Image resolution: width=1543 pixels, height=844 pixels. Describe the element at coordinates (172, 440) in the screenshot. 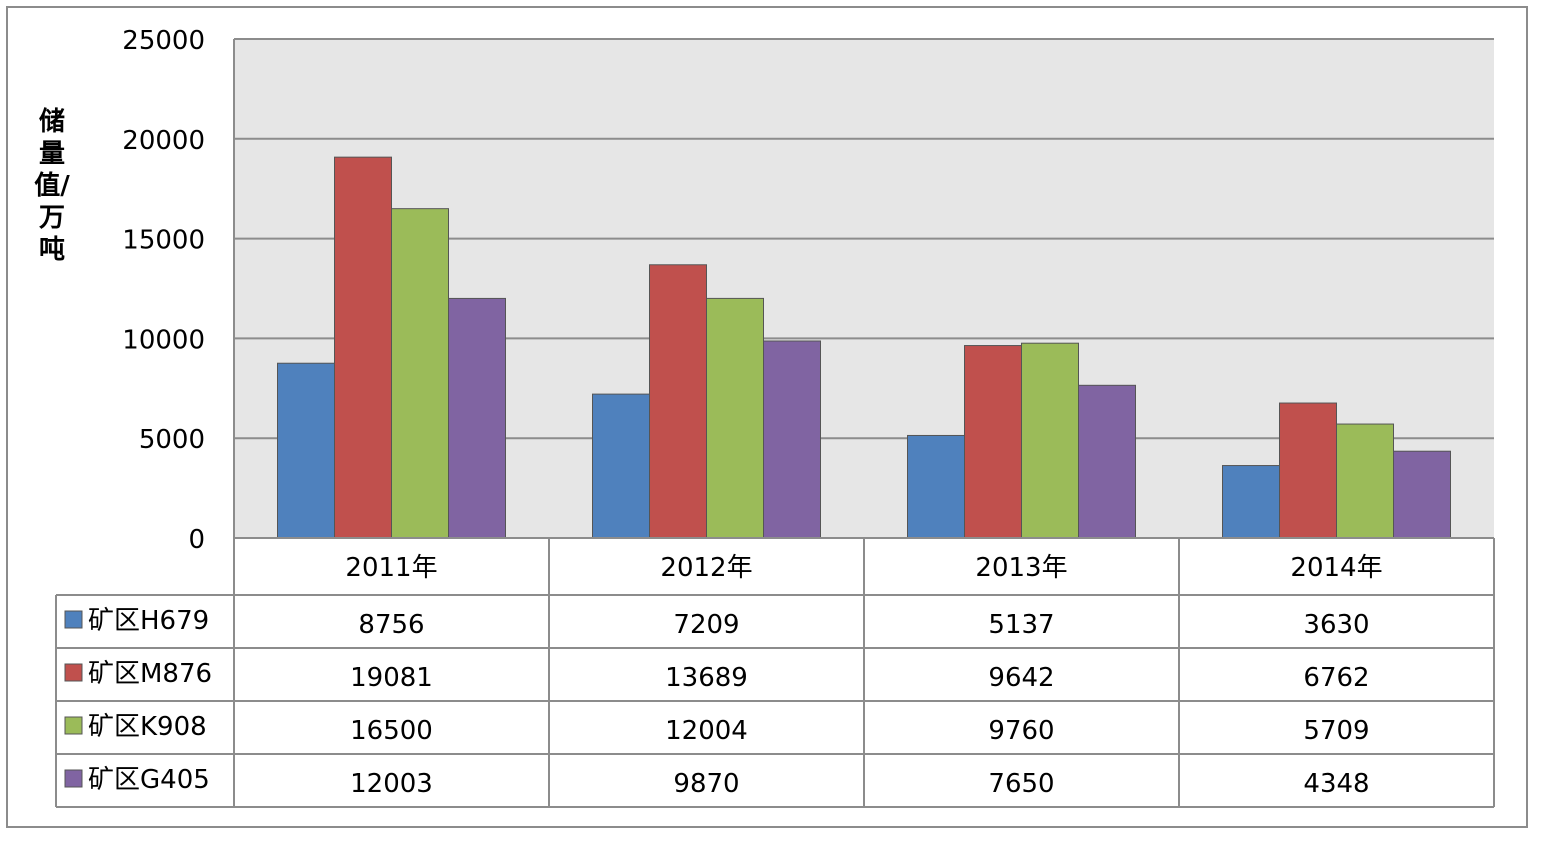

I see `y-tick-label: 5000` at that location.